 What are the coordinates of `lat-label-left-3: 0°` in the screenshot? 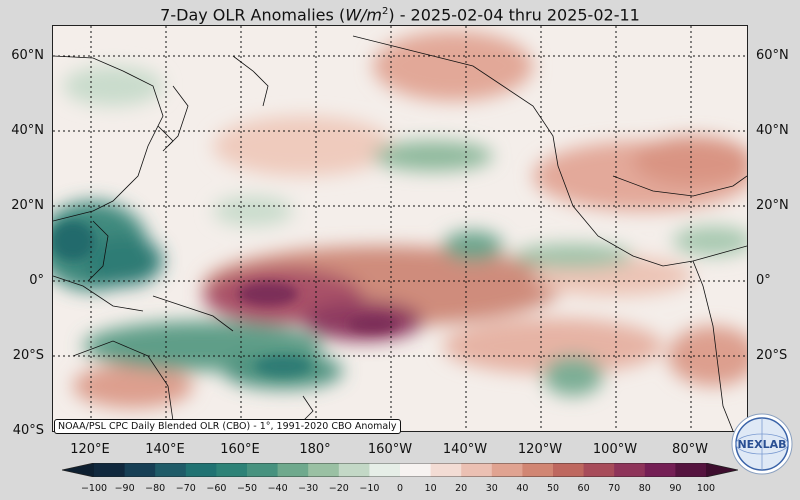 It's located at (36, 280).